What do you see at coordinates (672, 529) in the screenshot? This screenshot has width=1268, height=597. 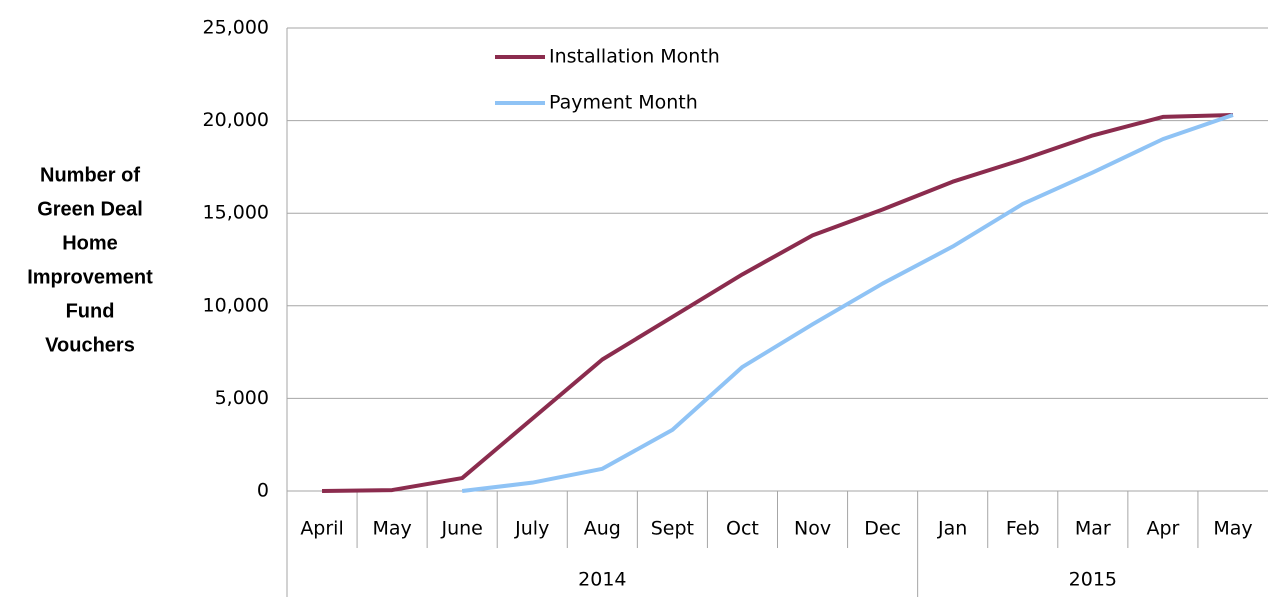 I see `x-tick-label: Sept` at bounding box center [672, 529].